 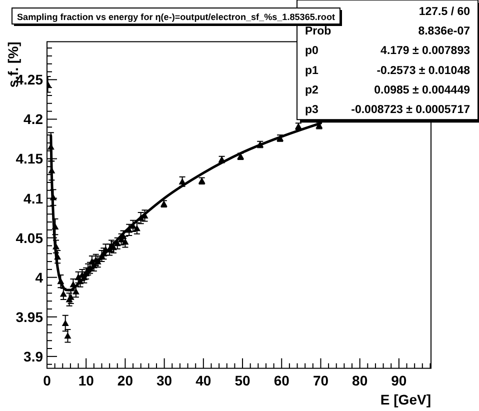 What do you see at coordinates (318, 32) in the screenshot?
I see `text: Prob` at bounding box center [318, 32].